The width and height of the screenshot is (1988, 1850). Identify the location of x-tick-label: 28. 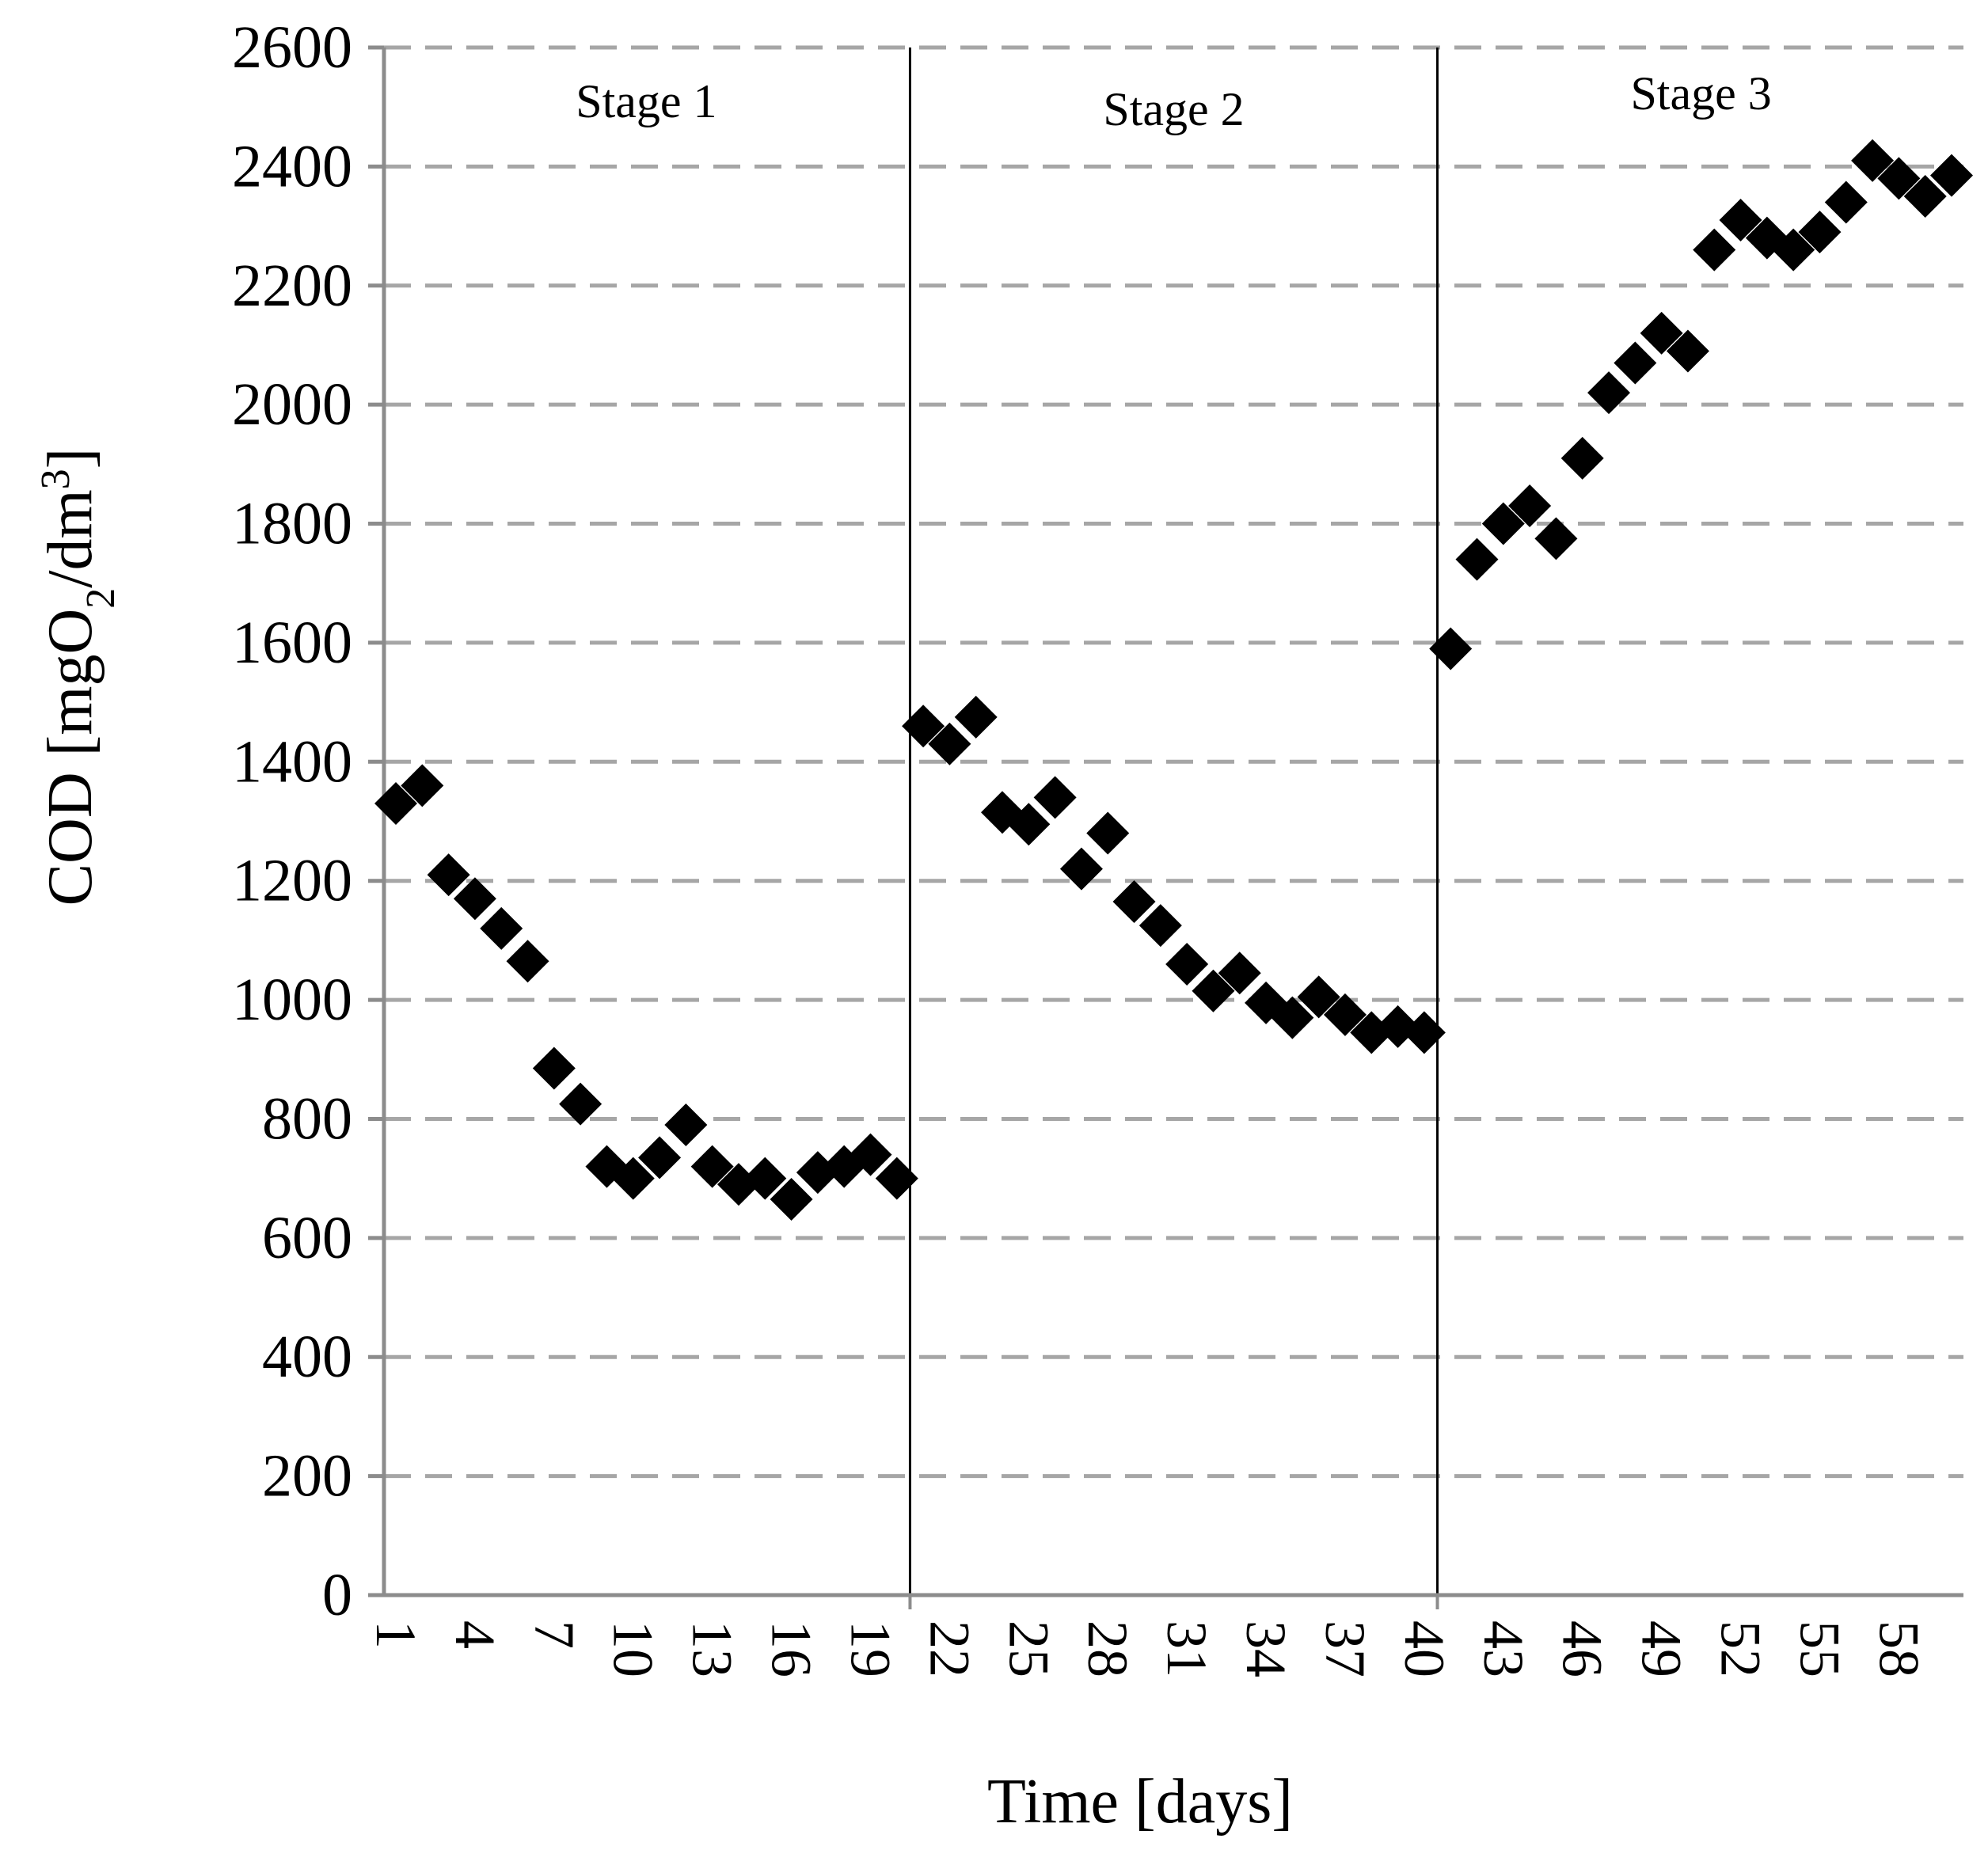
(1107, 1648).